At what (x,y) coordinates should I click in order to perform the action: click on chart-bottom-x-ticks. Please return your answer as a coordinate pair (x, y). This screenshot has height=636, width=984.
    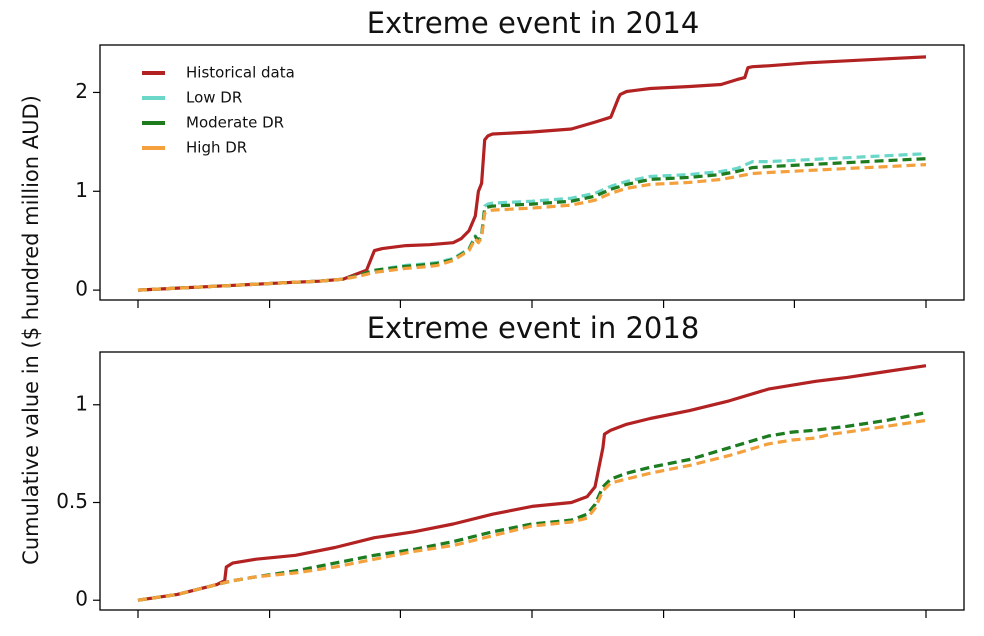
    Looking at the image, I should click on (532, 614).